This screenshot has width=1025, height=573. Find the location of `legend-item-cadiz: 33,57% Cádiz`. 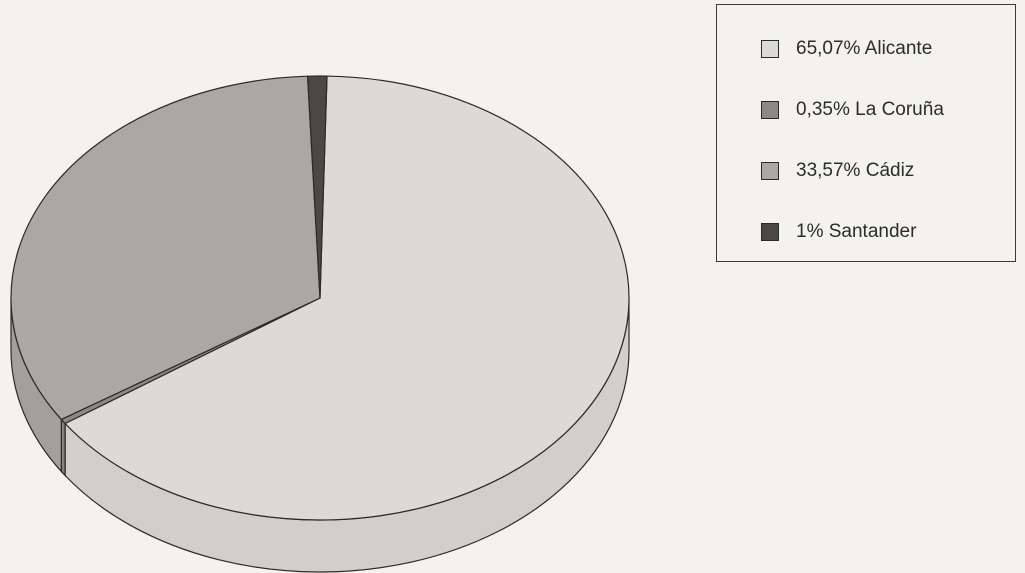

legend-item-cadiz: 33,57% Cádiz is located at coordinates (837, 171).